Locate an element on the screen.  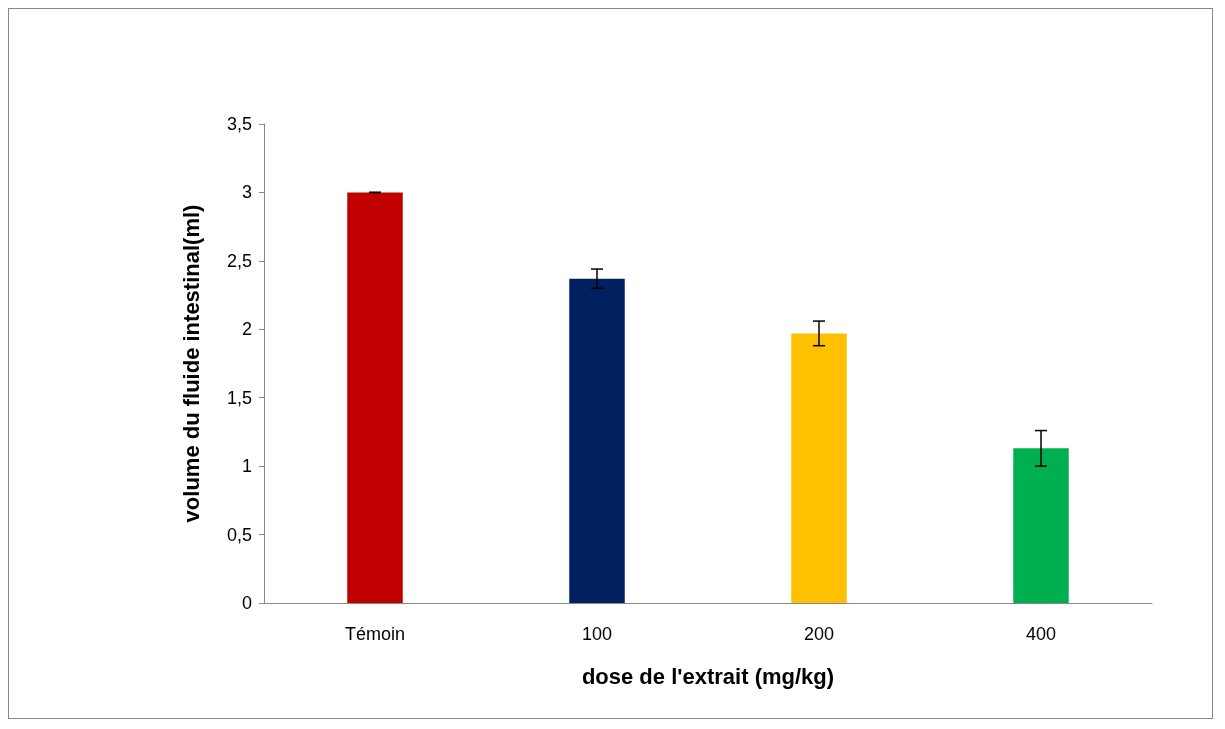
y-tick-label: 1 is located at coordinates (246, 466).